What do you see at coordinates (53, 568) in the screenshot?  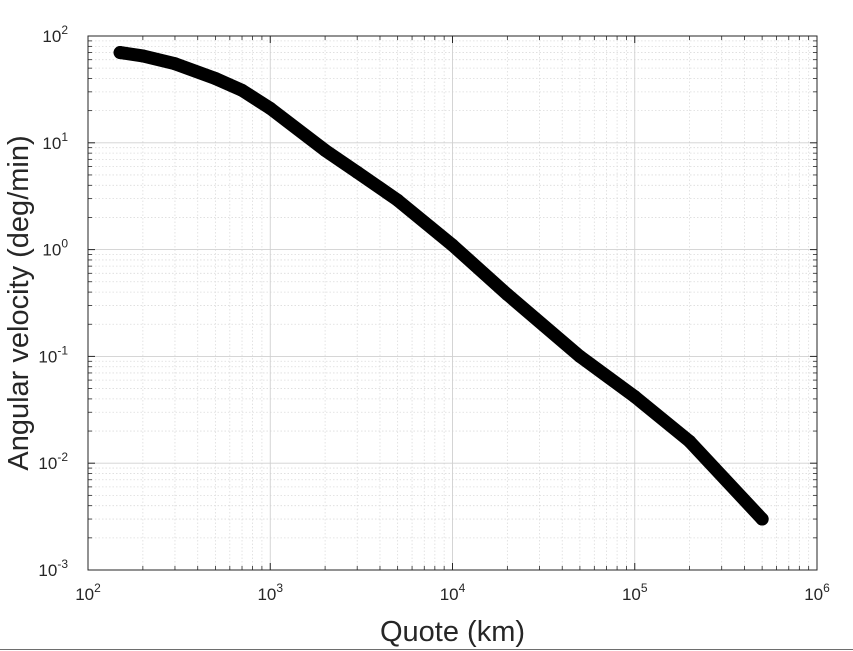 I see `y-tick-label: 10⁻³` at bounding box center [53, 568].